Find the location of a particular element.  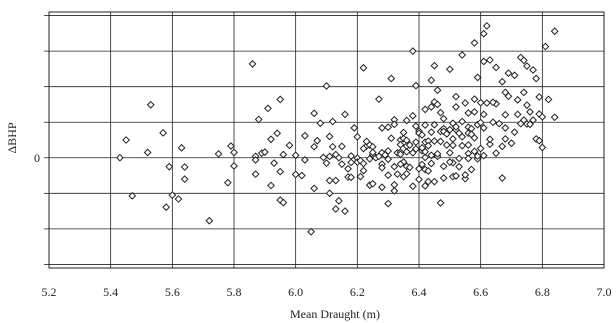

x-tick-label: 5.8 is located at coordinates (234, 292).